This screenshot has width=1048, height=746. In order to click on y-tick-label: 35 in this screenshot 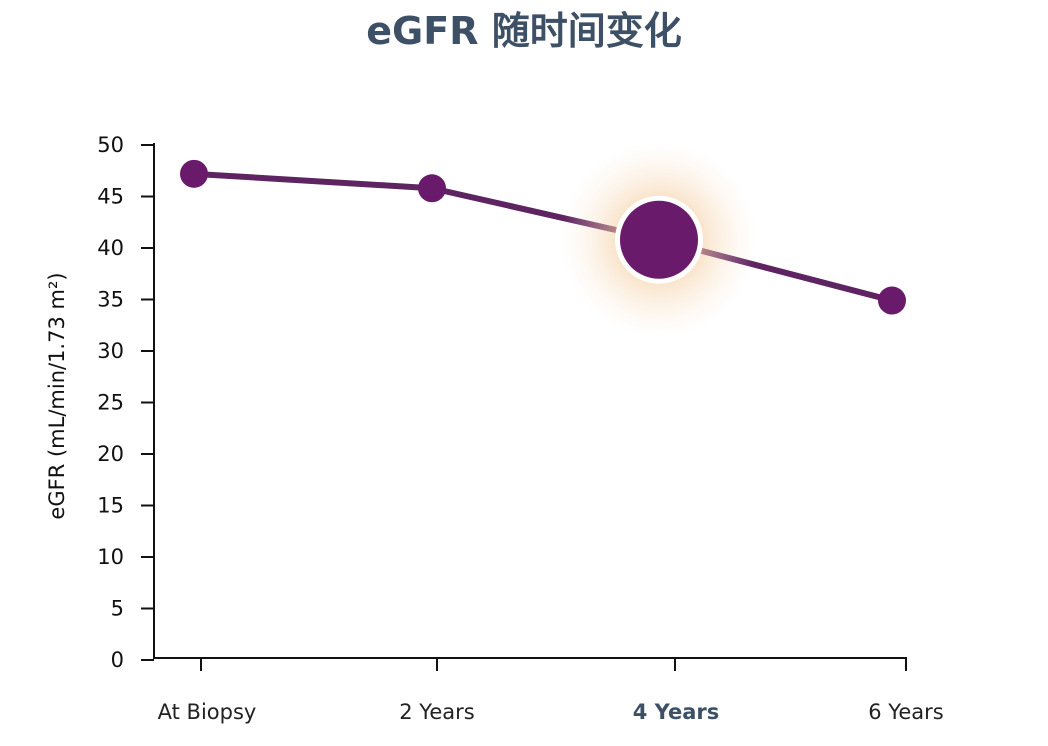, I will do `click(110, 300)`.